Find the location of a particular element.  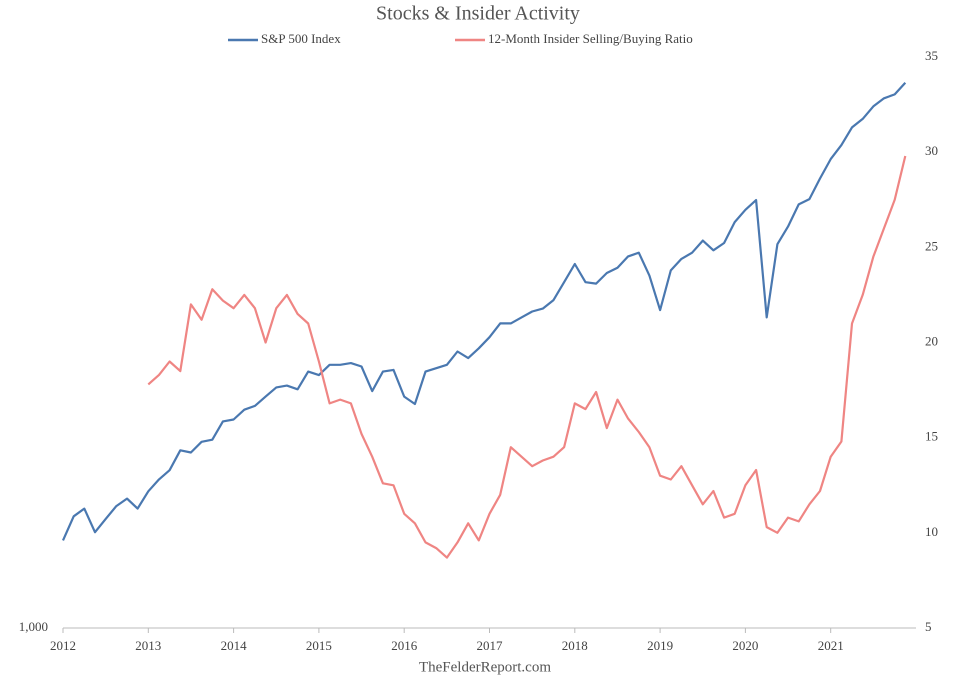

x-tick-label: 2013 is located at coordinates (148, 645).